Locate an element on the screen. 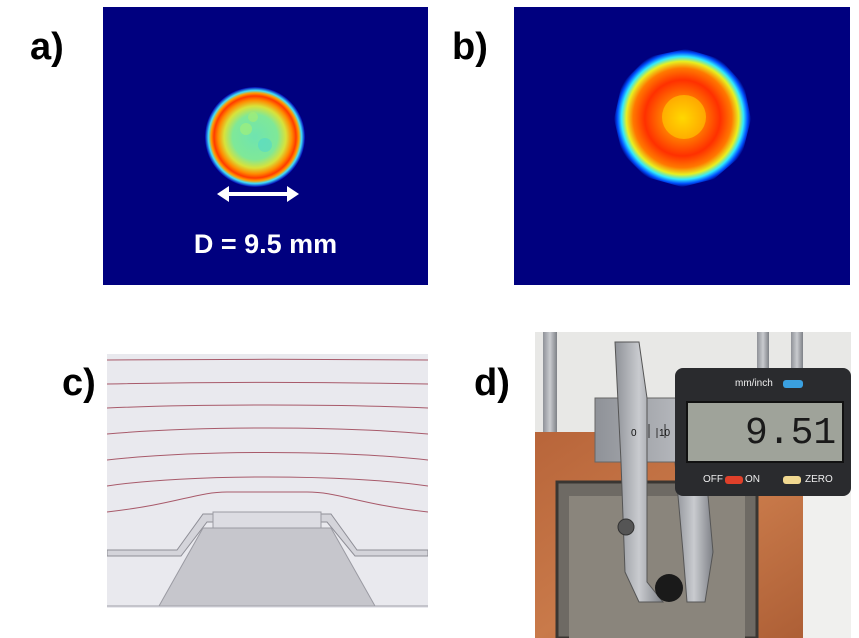 The image size is (859, 638). ring-heatmap-image is located at coordinates (255, 144).